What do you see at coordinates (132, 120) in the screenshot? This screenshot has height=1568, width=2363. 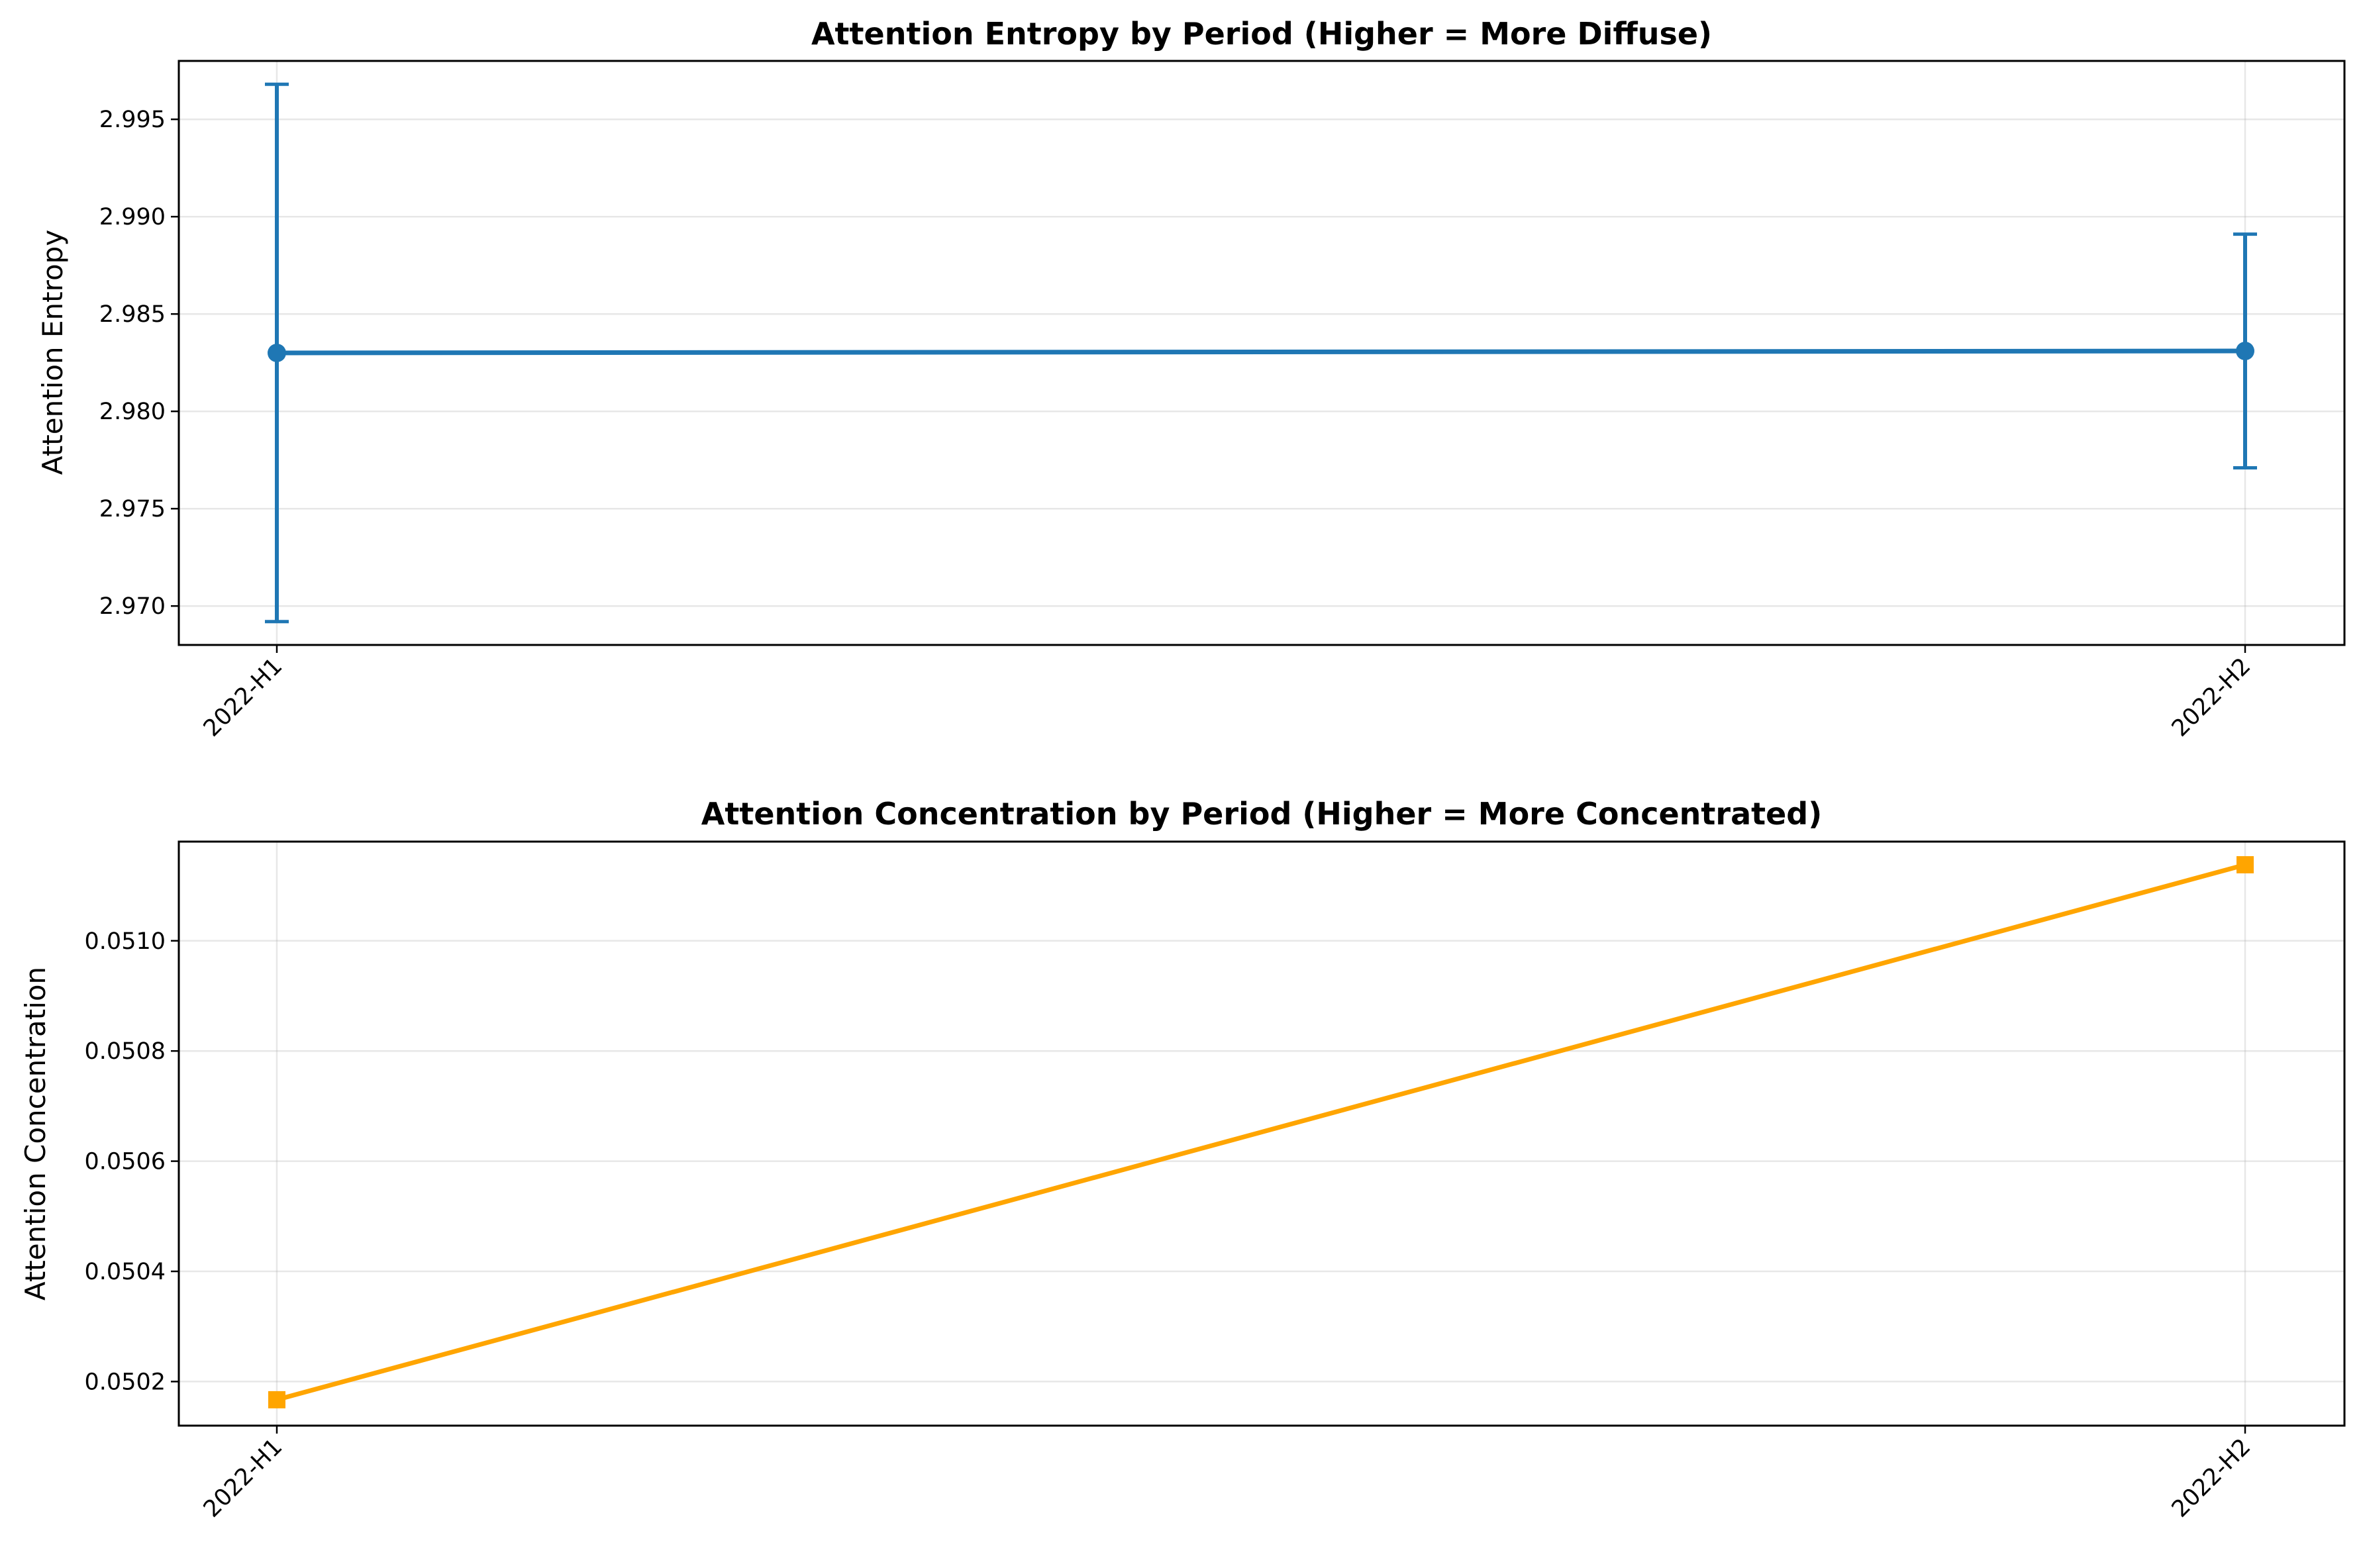 I see `entropy-y-tick-label: 2.995` at bounding box center [132, 120].